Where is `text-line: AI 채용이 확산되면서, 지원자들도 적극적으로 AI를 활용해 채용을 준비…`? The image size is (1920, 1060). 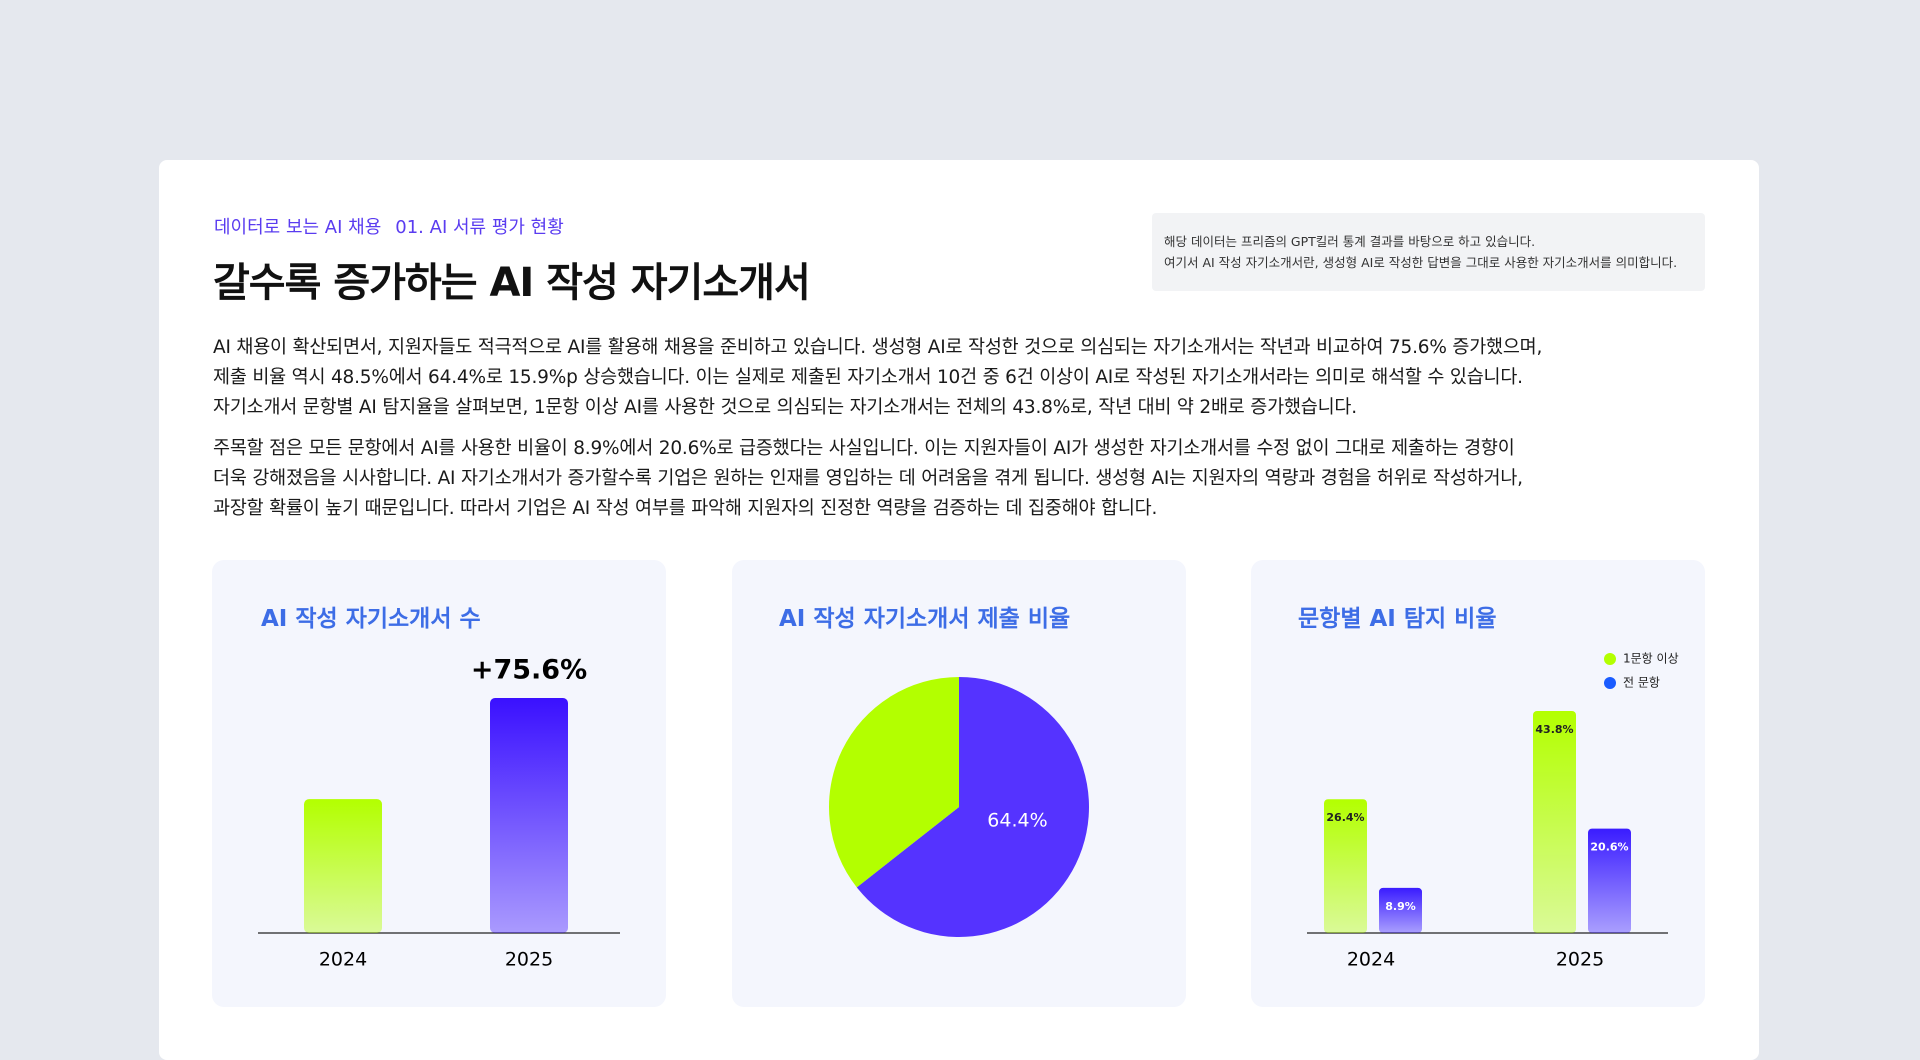
text-line: AI 채용이 확산되면서, 지원자들도 적극적으로 AI를 활용해 채용을 준비… is located at coordinates (878, 347).